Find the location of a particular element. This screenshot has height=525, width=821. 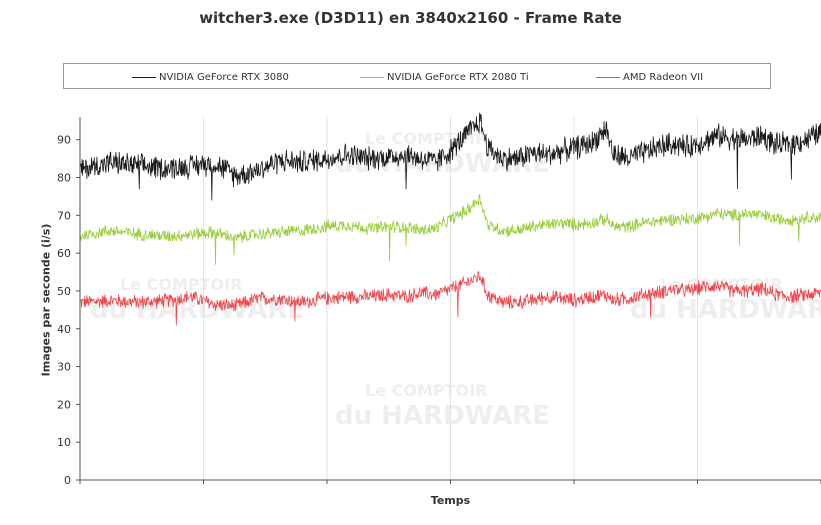

y-tick-label-70: 70 is located at coordinates (64, 215).